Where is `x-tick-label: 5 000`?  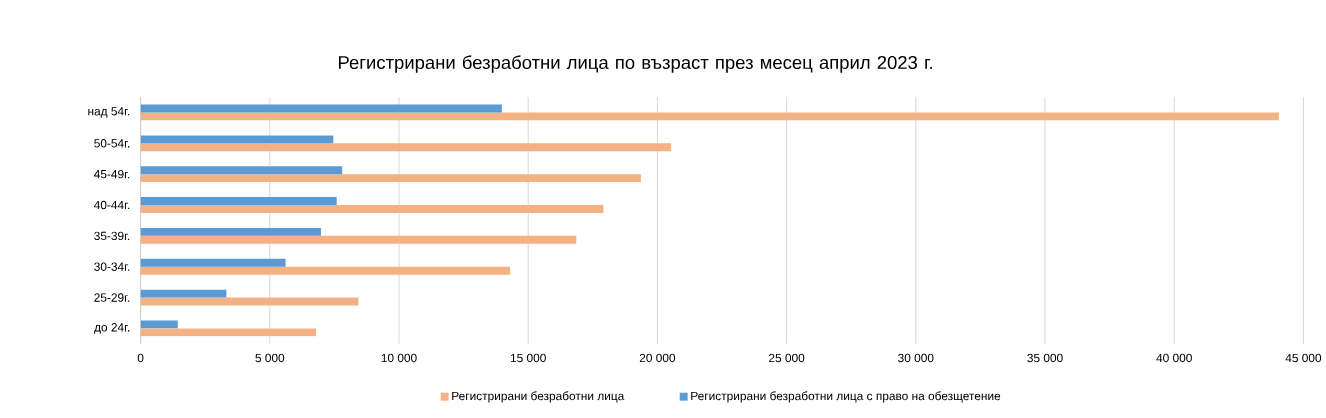 x-tick-label: 5 000 is located at coordinates (270, 358).